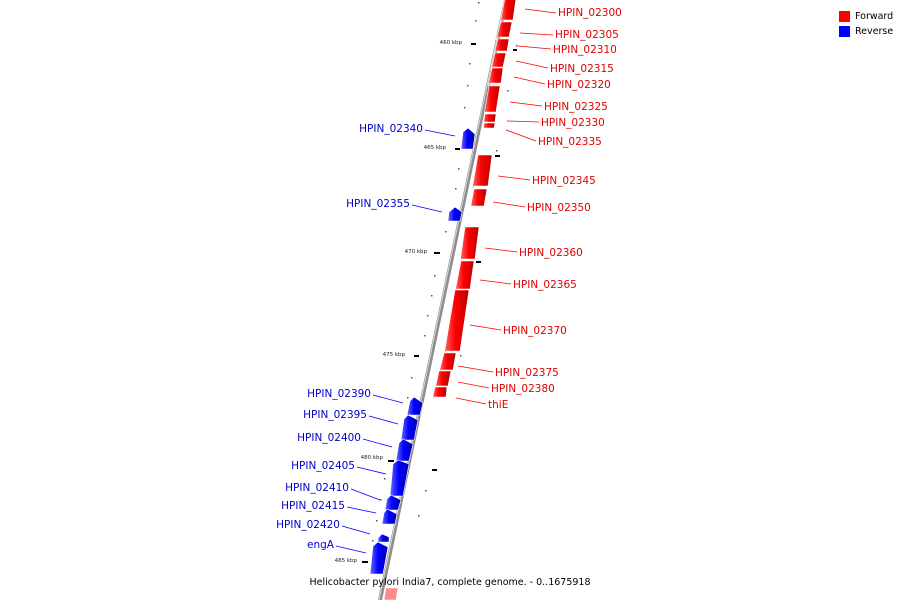  I want to click on legend-item-reverse: Reverse, so click(866, 31).